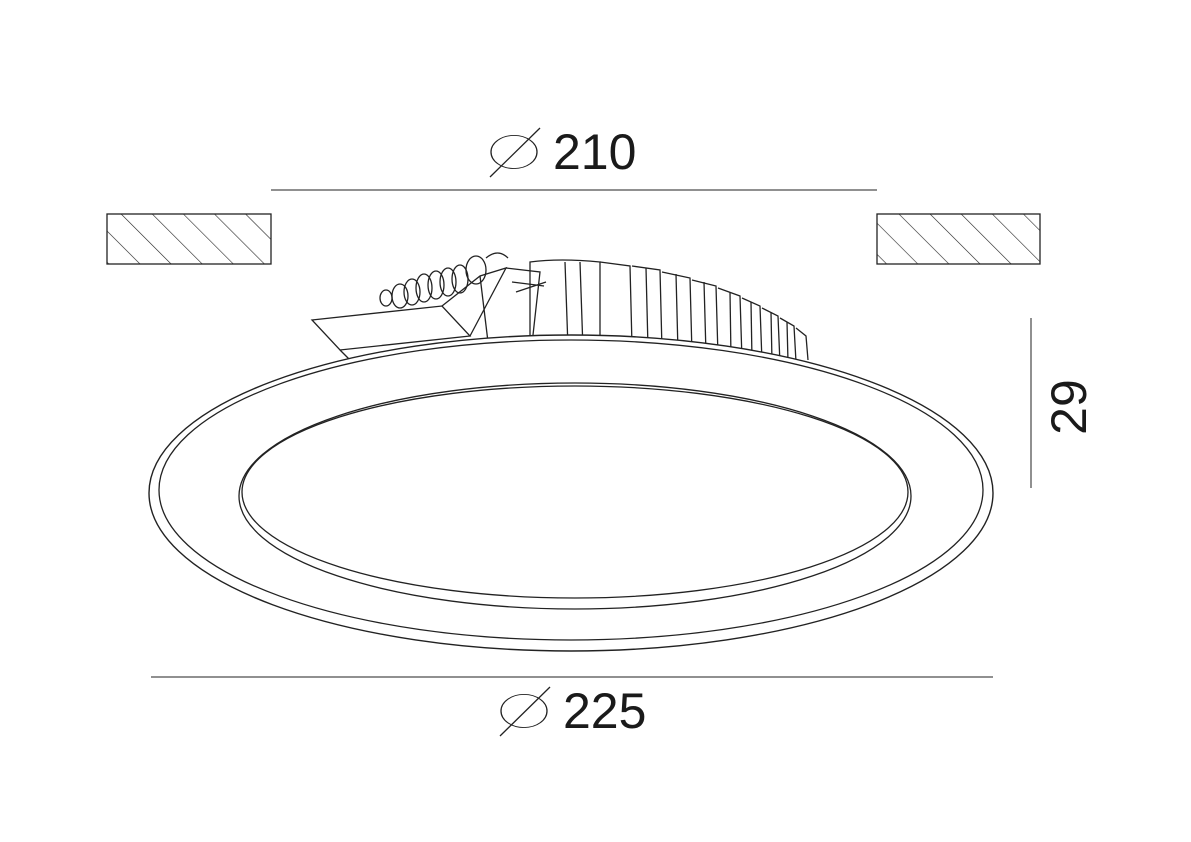 This screenshot has width=1191, height=842. What do you see at coordinates (958, 239) in the screenshot?
I see `ceiling-section-right` at bounding box center [958, 239].